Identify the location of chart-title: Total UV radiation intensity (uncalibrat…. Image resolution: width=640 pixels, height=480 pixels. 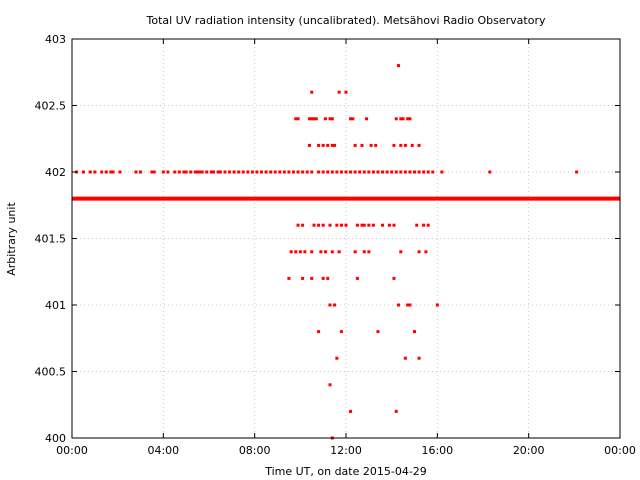
(346, 20).